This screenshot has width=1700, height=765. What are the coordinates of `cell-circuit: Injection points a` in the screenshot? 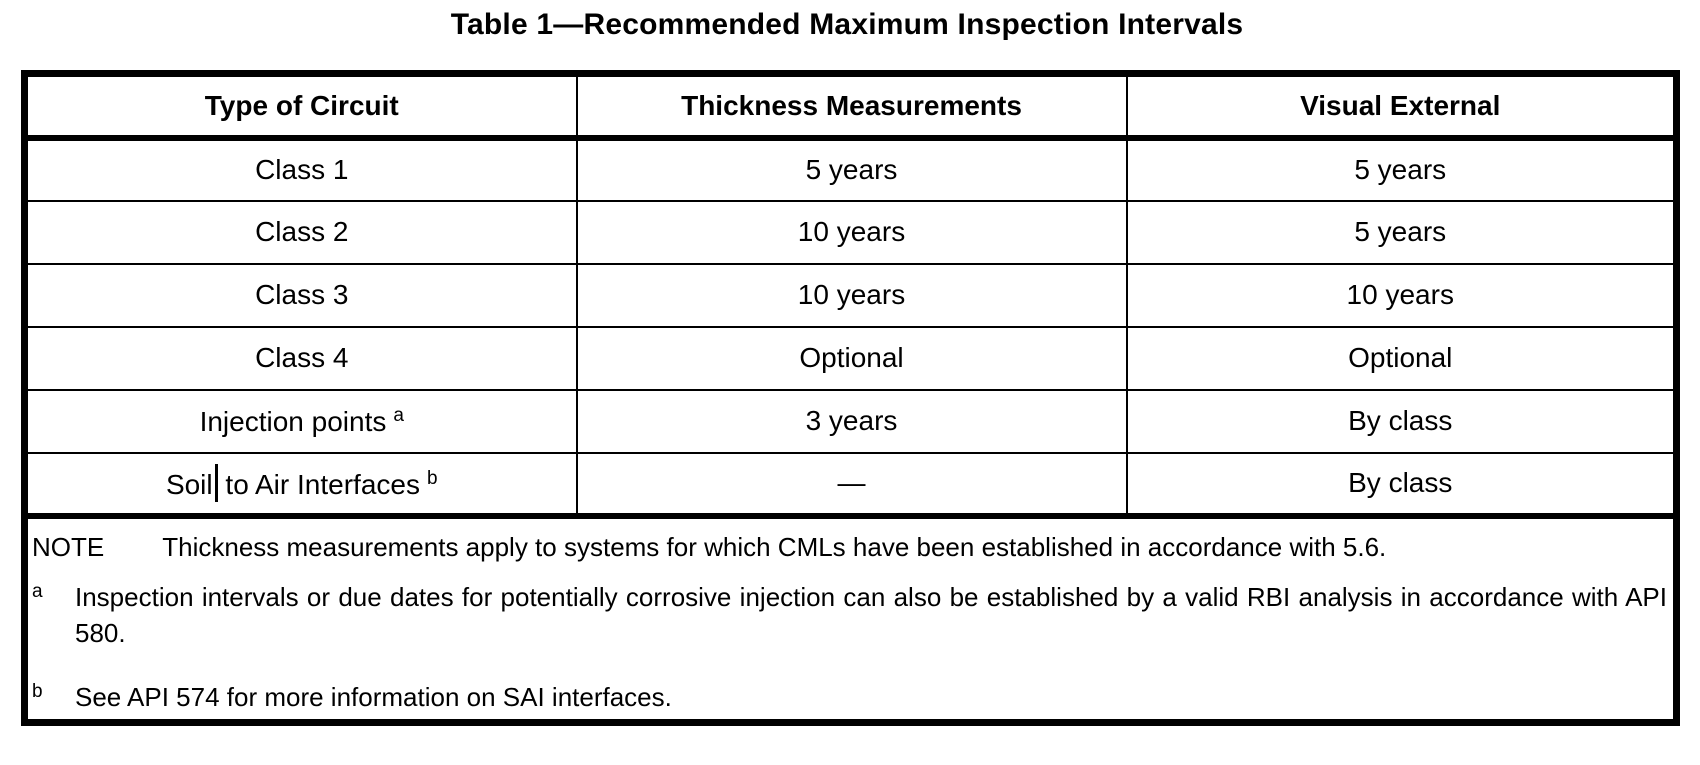 It's located at (300, 421).